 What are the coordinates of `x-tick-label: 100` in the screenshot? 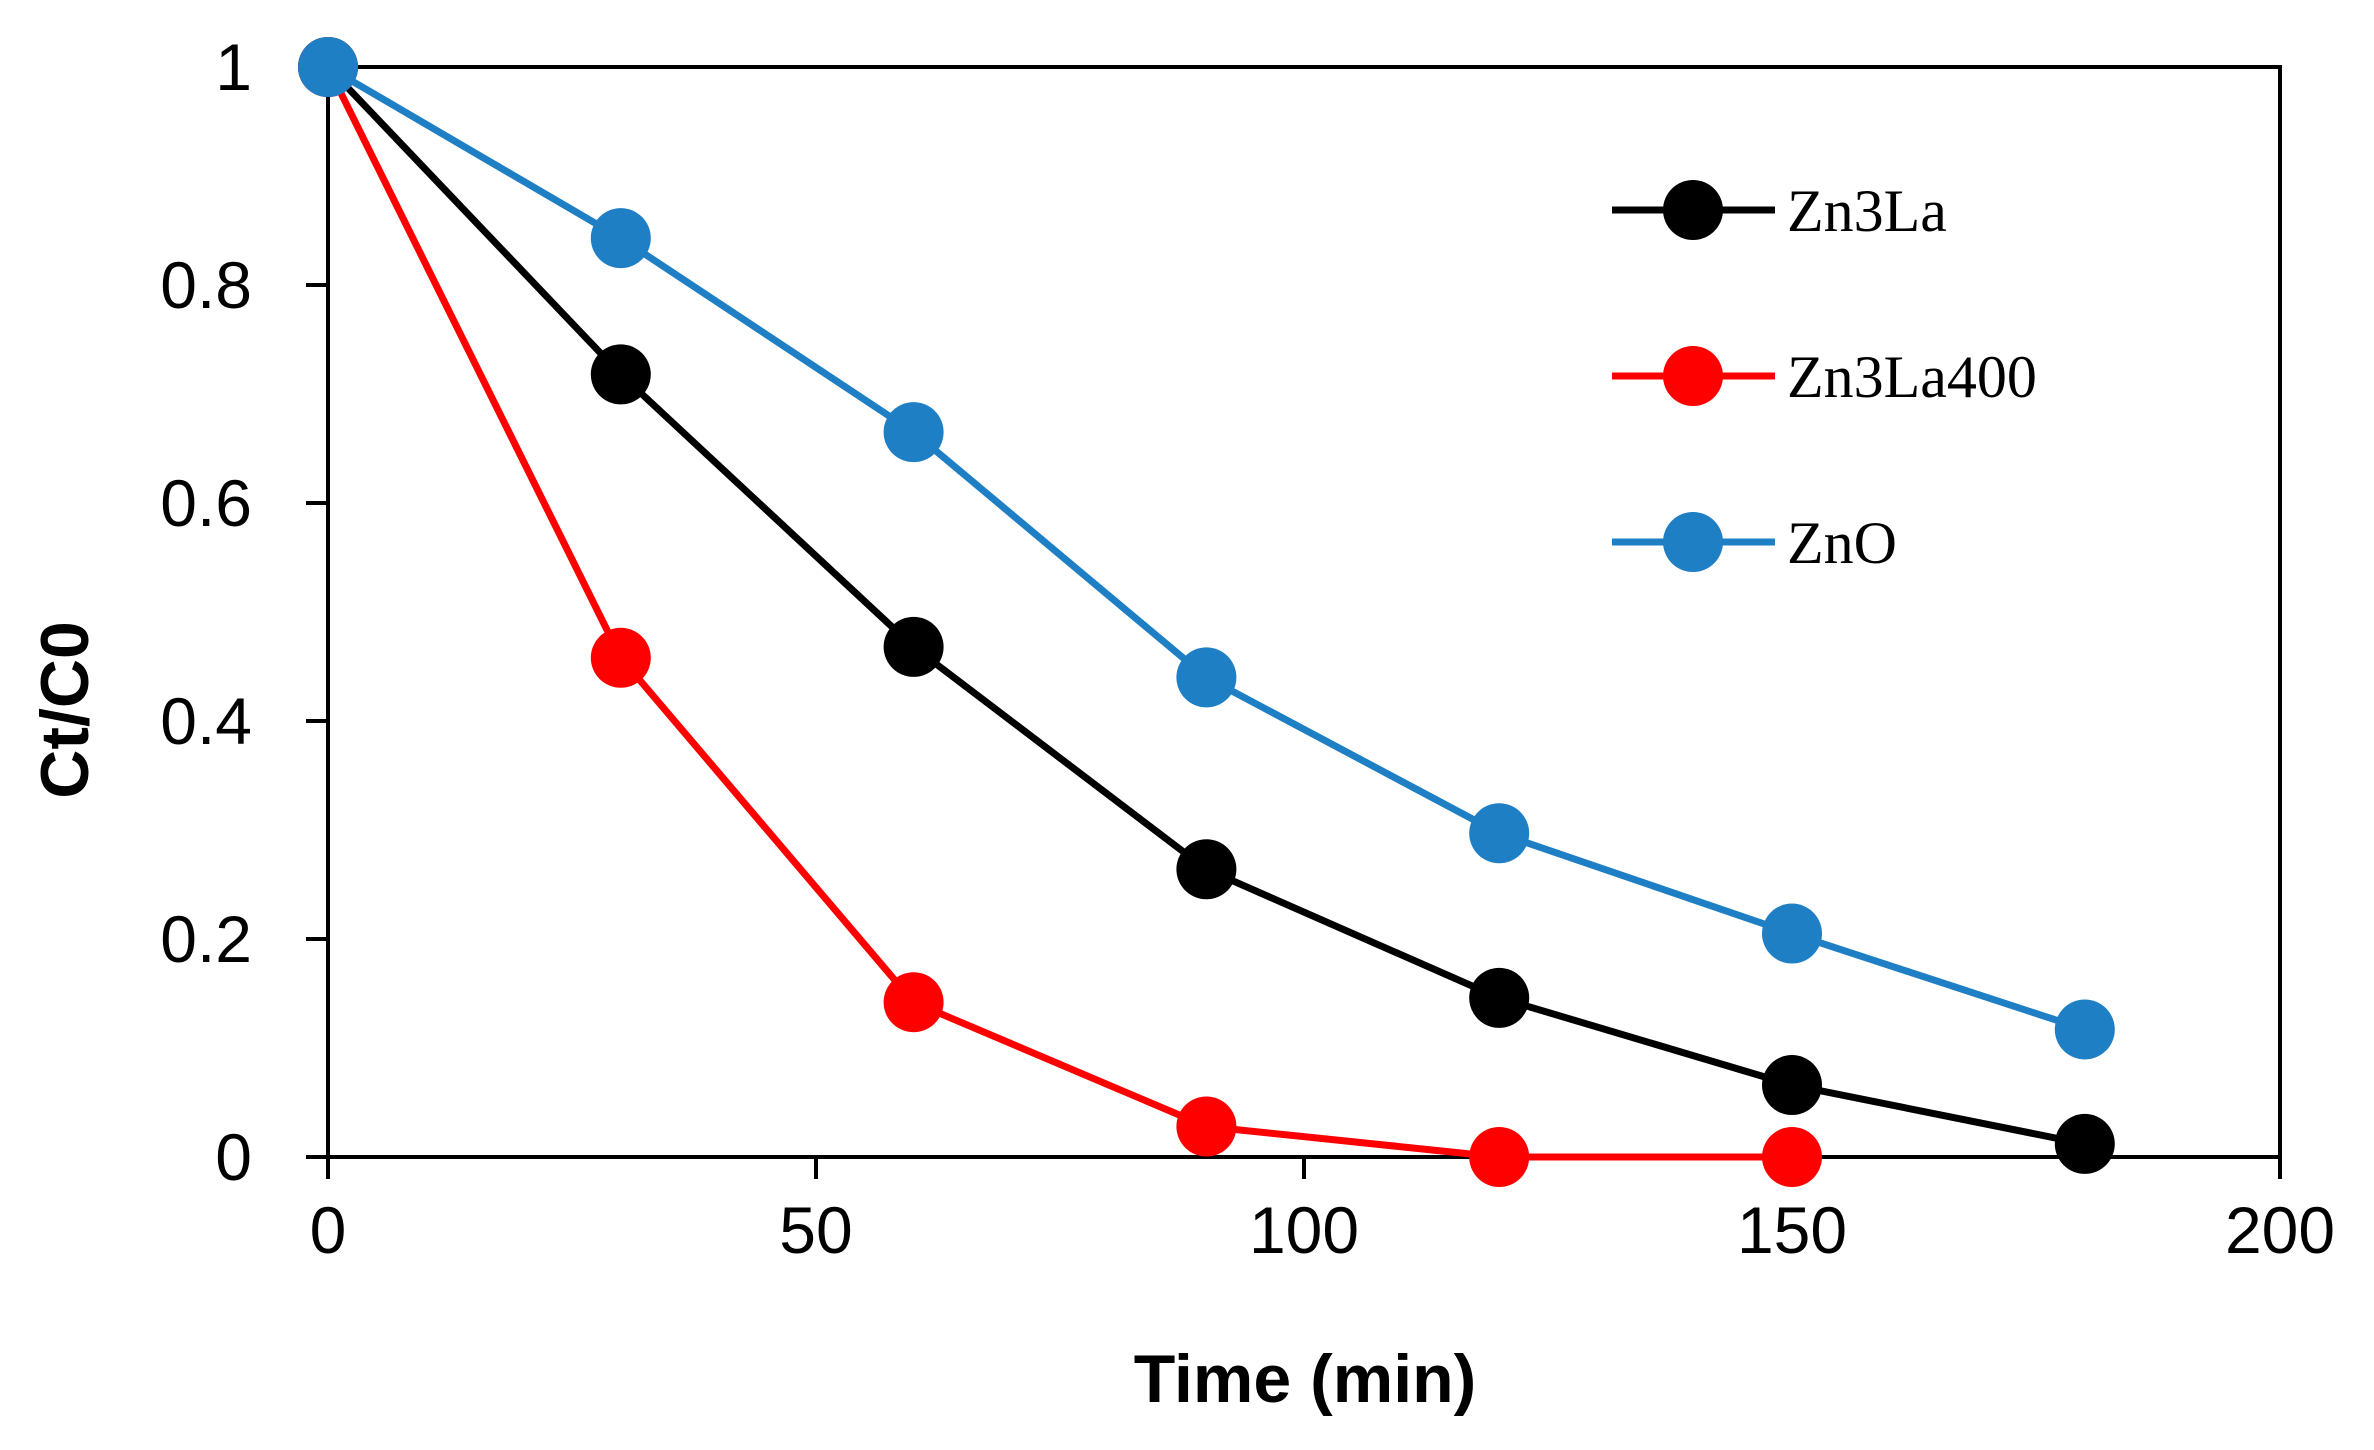 It's located at (1304, 1230).